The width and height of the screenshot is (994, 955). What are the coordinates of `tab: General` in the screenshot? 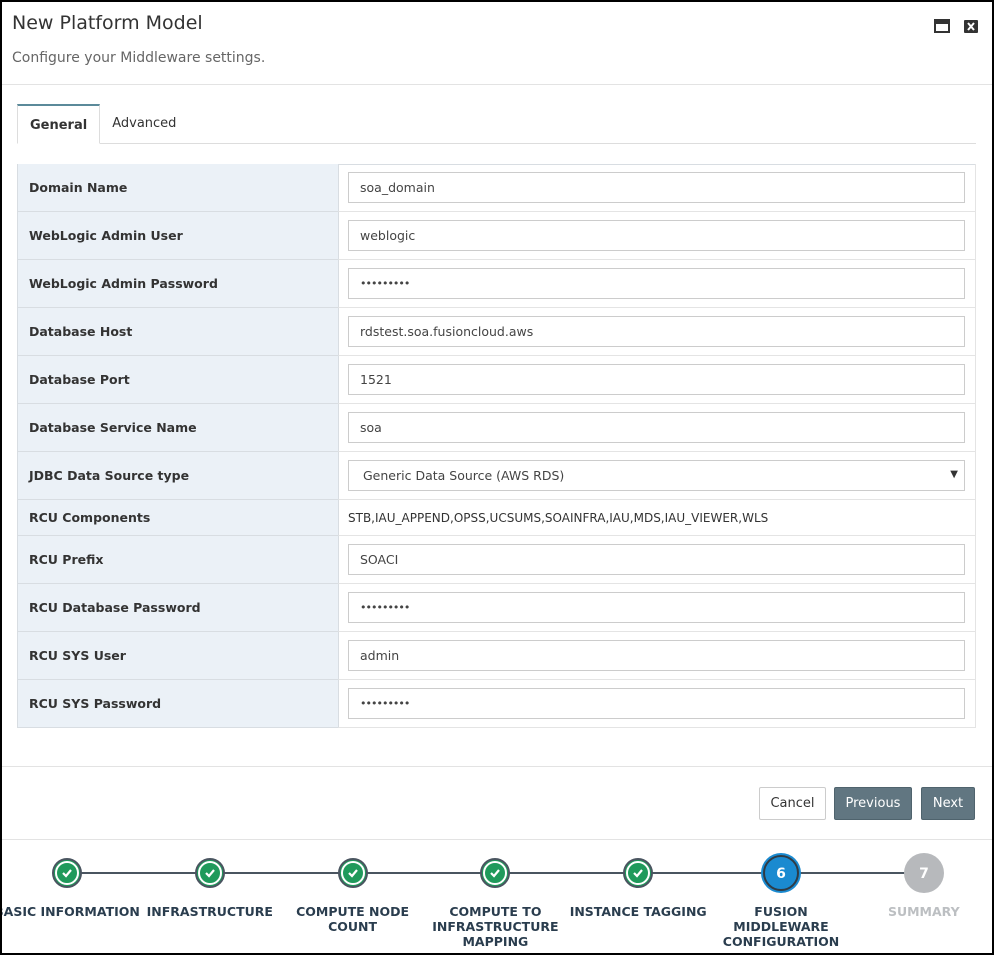 It's located at (59, 124).